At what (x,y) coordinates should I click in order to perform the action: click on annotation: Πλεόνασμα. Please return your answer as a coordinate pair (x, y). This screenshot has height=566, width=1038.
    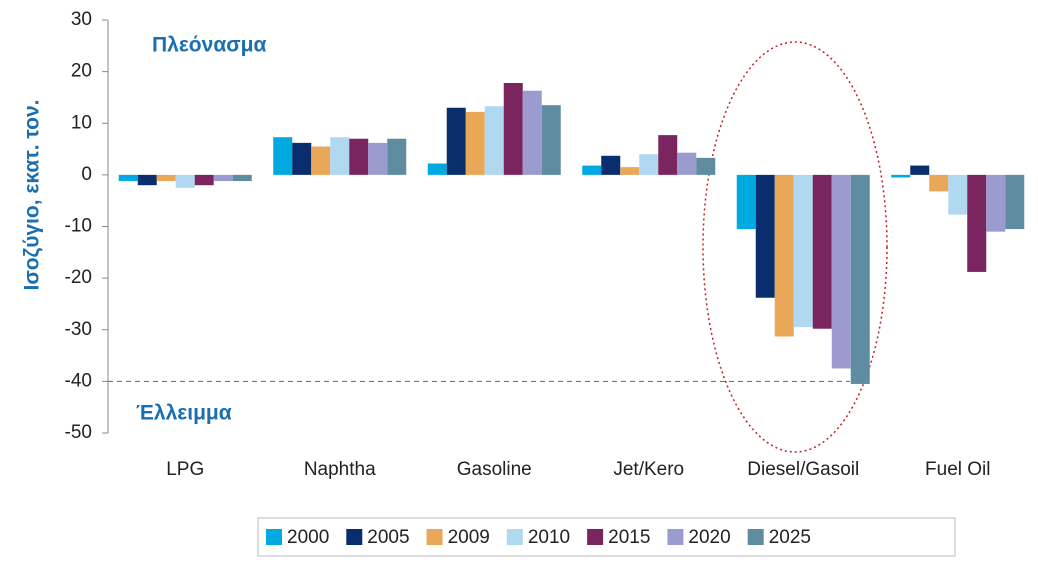
    Looking at the image, I should click on (209, 45).